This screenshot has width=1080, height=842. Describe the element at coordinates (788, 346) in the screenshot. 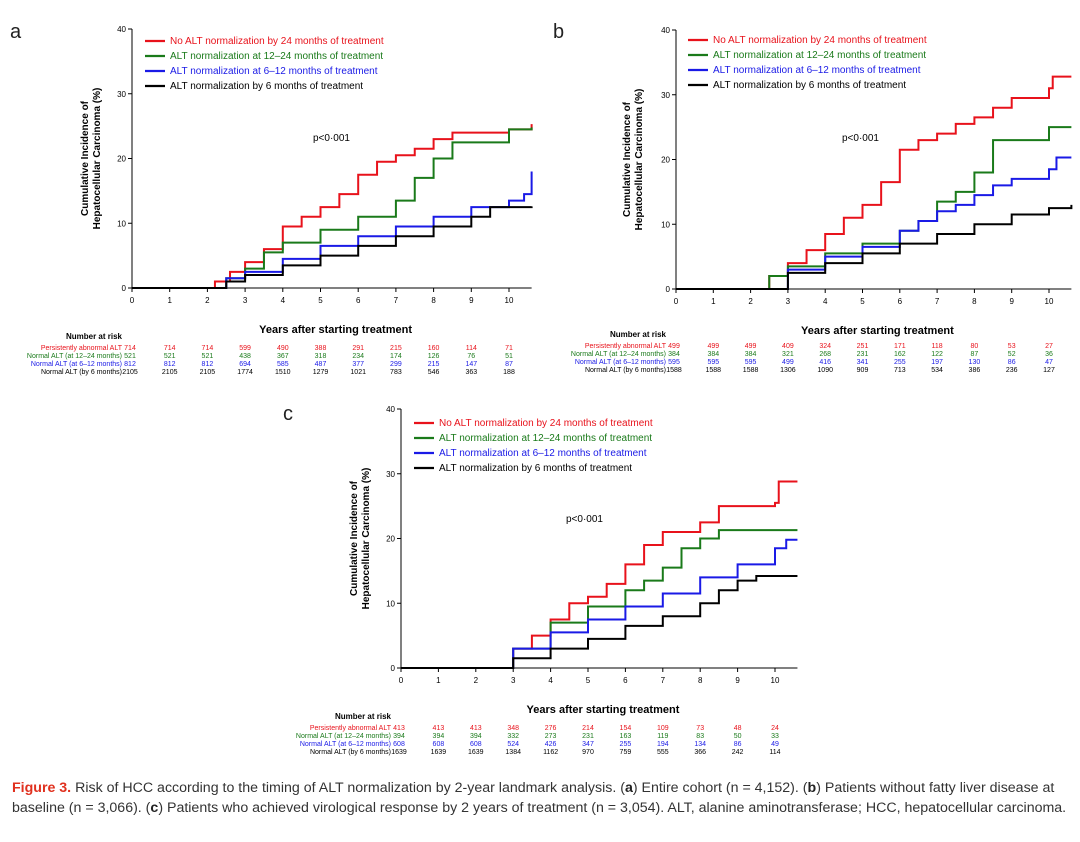

I see `risk-value: 409` at that location.